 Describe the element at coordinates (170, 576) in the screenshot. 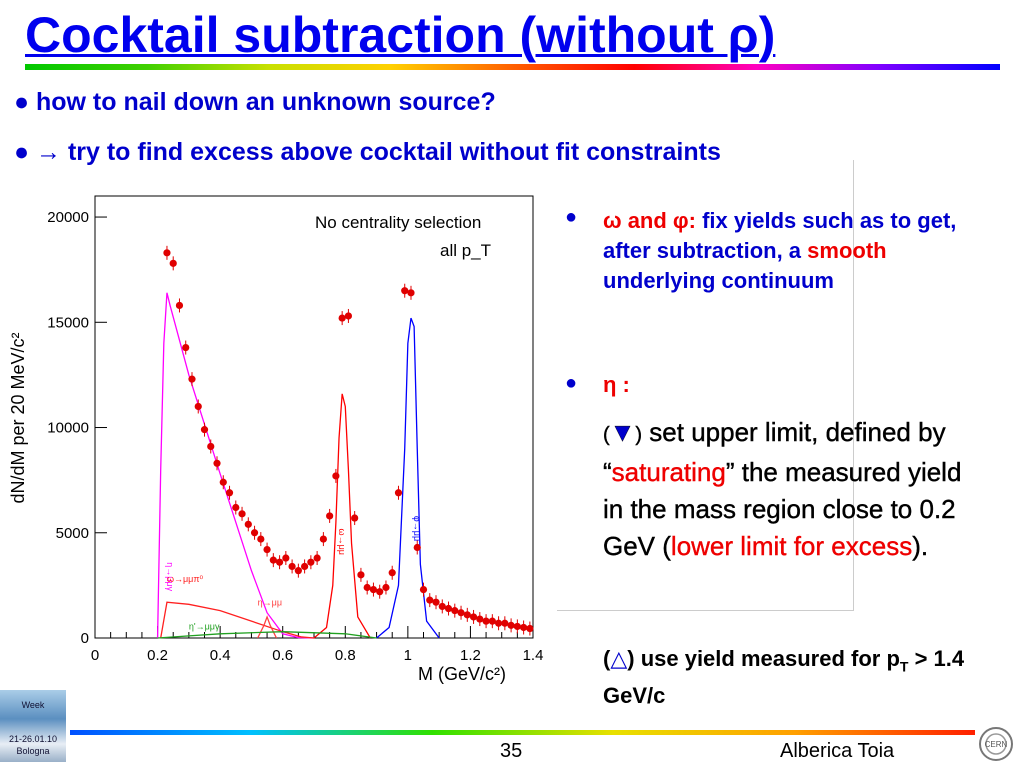

I see `series-label-eta-mumugamma: η→μμγ` at that location.